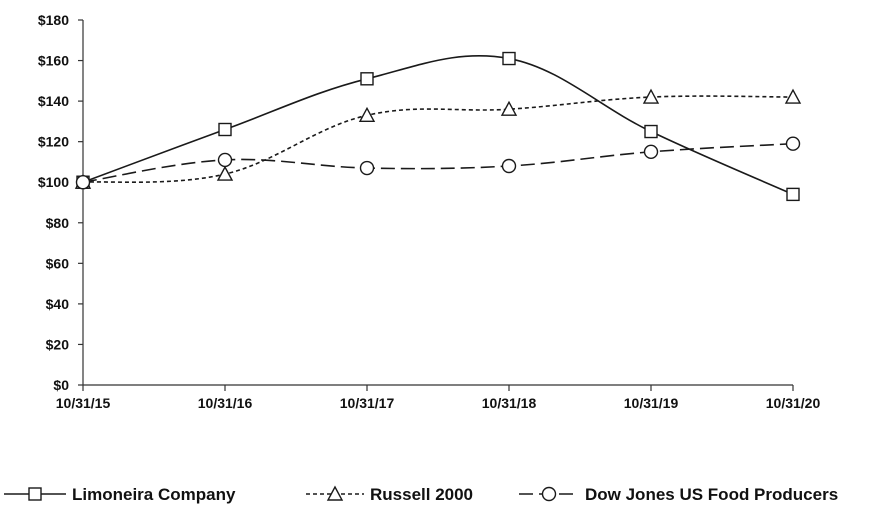 The image size is (876, 507). What do you see at coordinates (58, 344) in the screenshot?
I see `y-tick-label: $20` at bounding box center [58, 344].